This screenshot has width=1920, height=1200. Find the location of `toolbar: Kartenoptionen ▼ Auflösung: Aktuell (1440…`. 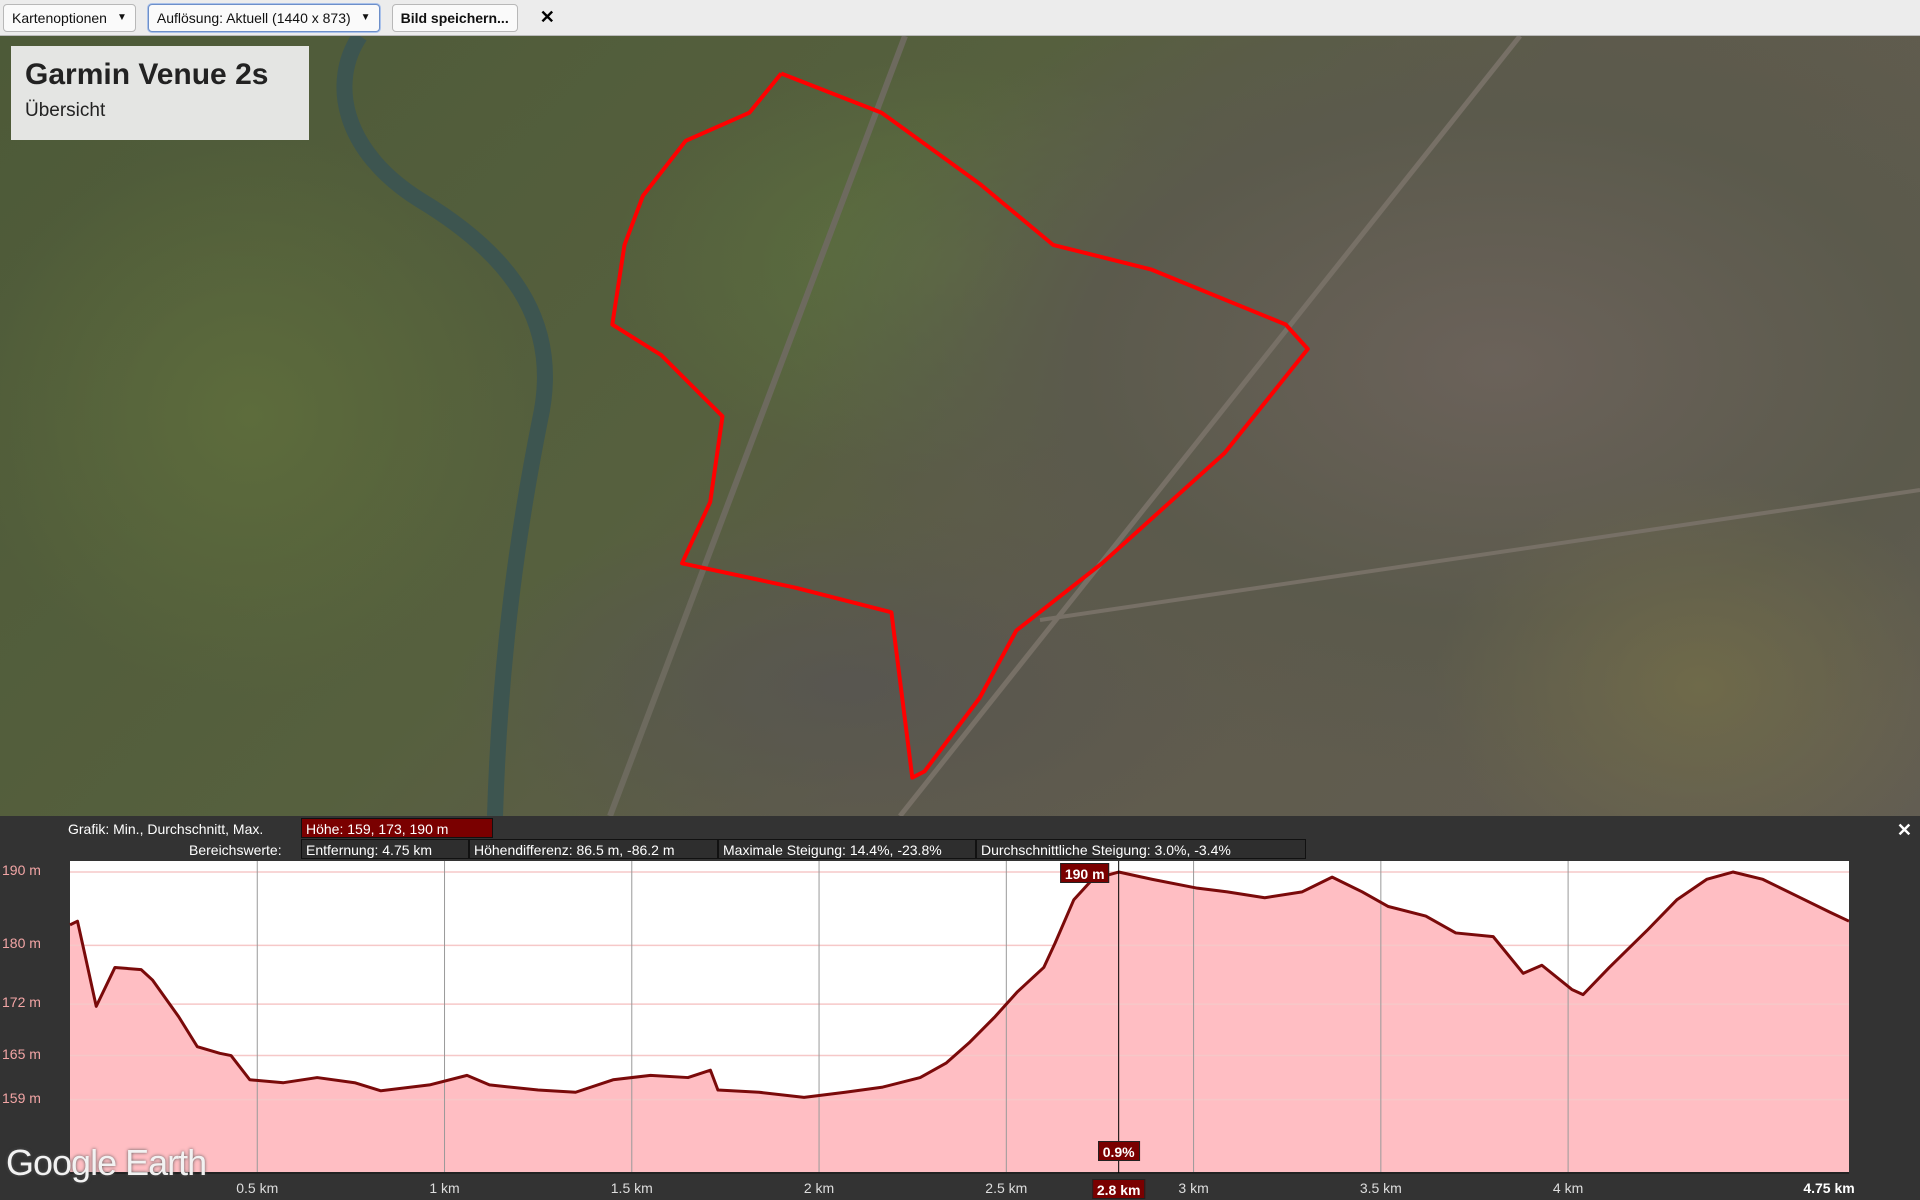

toolbar: Kartenoptionen ▼ Auflösung: Aktuell (1440… is located at coordinates (960, 18).